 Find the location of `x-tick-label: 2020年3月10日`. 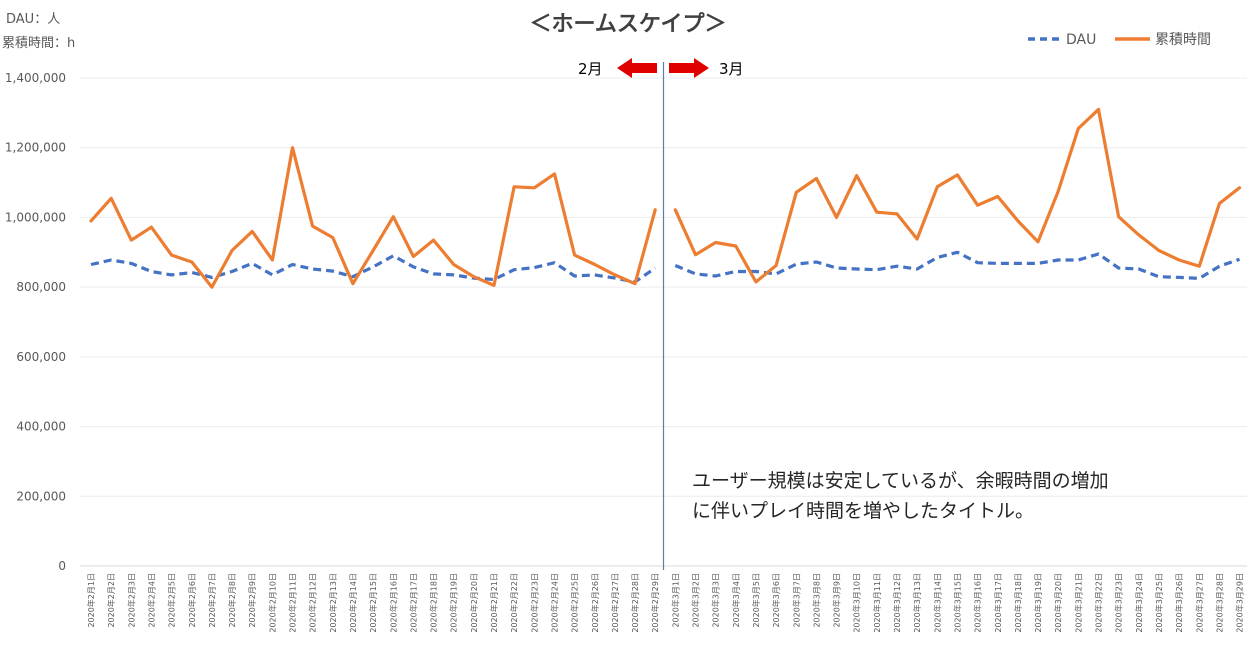

x-tick-label: 2020年3月10日 is located at coordinates (857, 603).